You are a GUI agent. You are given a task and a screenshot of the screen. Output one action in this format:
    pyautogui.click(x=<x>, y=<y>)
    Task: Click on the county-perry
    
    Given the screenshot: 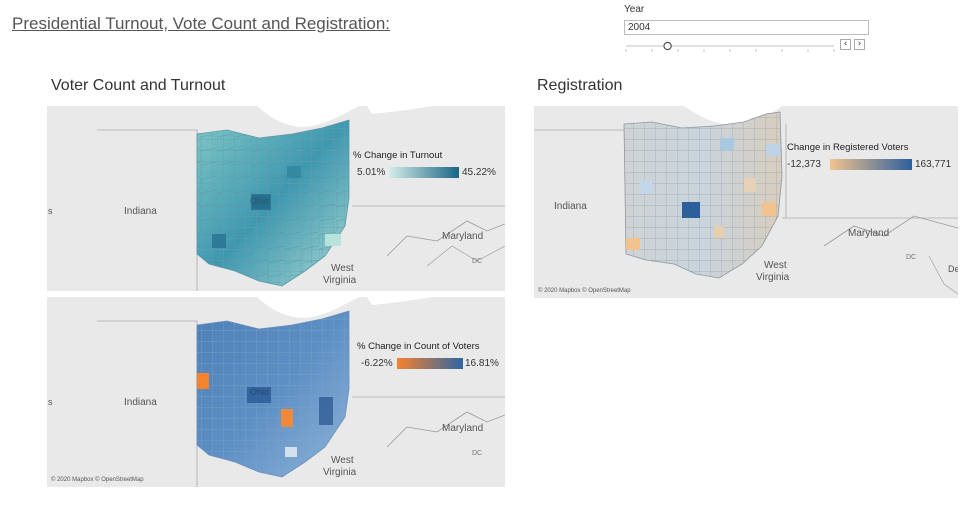 What is the action you would take?
    pyautogui.click(x=287, y=418)
    